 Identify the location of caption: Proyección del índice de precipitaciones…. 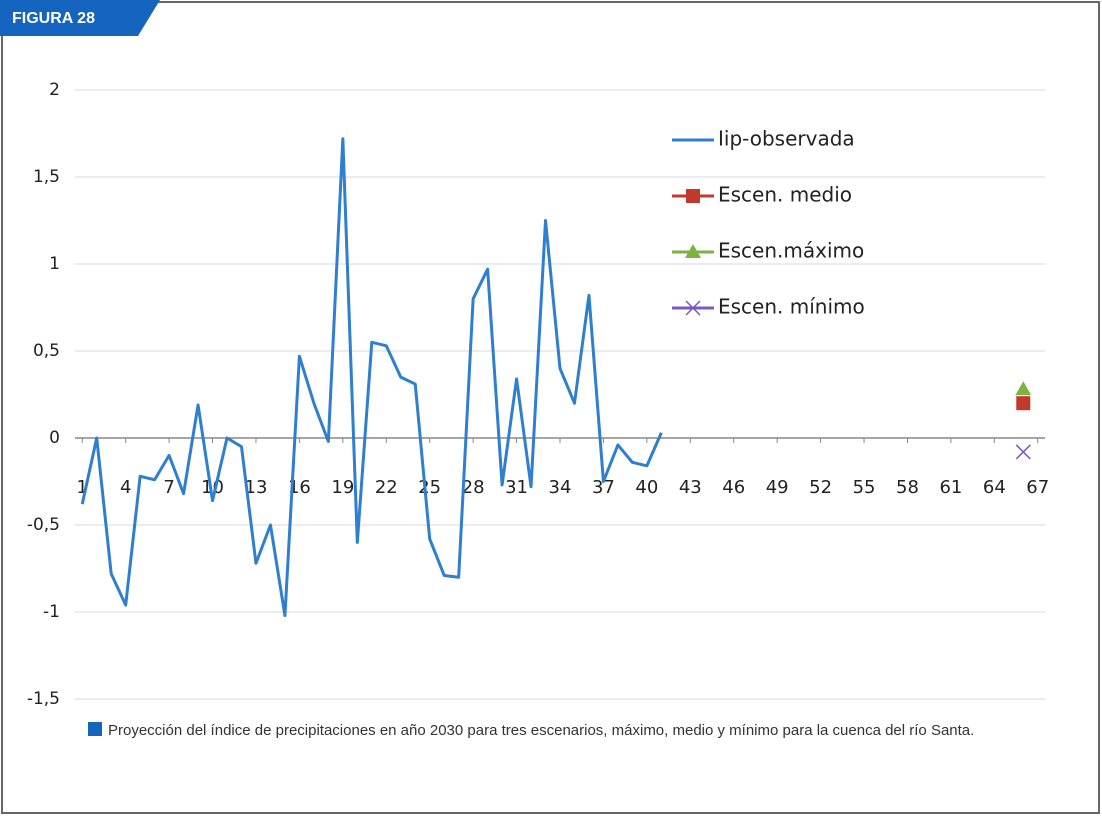
(538, 731).